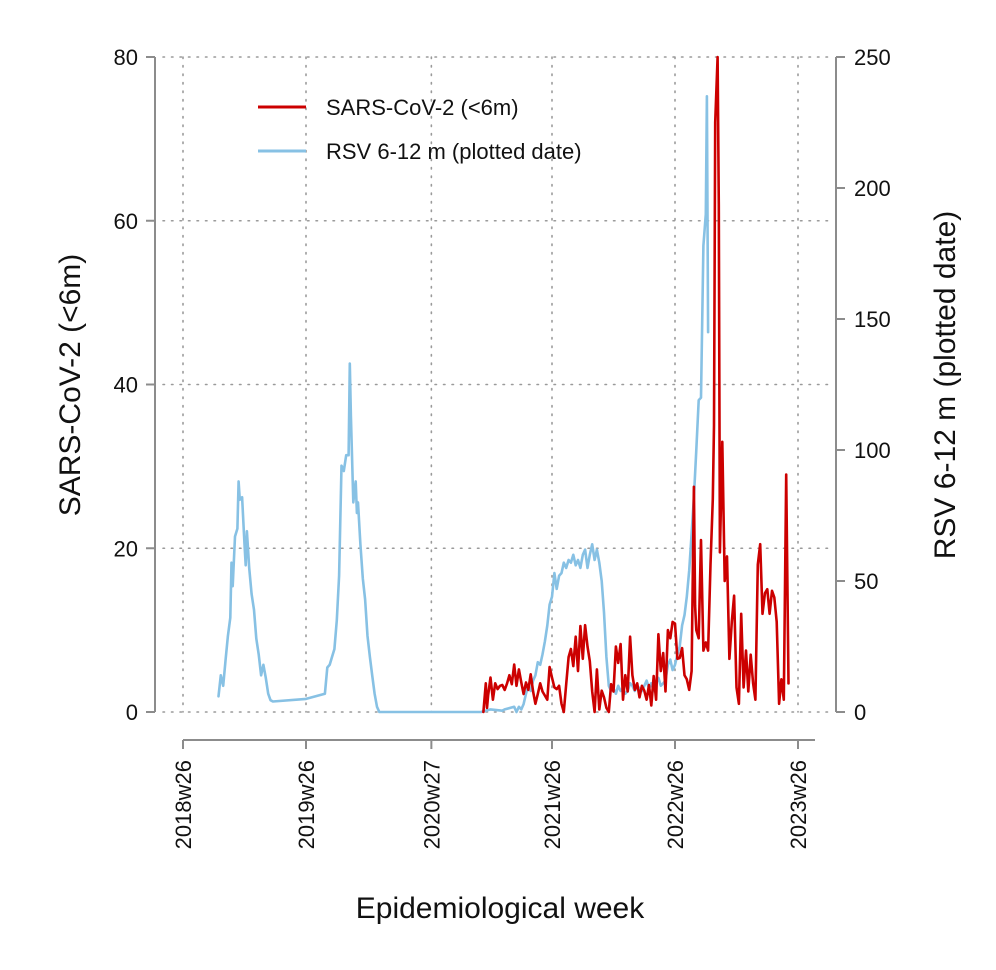 The height and width of the screenshot is (970, 996). Describe the element at coordinates (500, 908) in the screenshot. I see `x-axis-title: Epidemiological week` at that location.